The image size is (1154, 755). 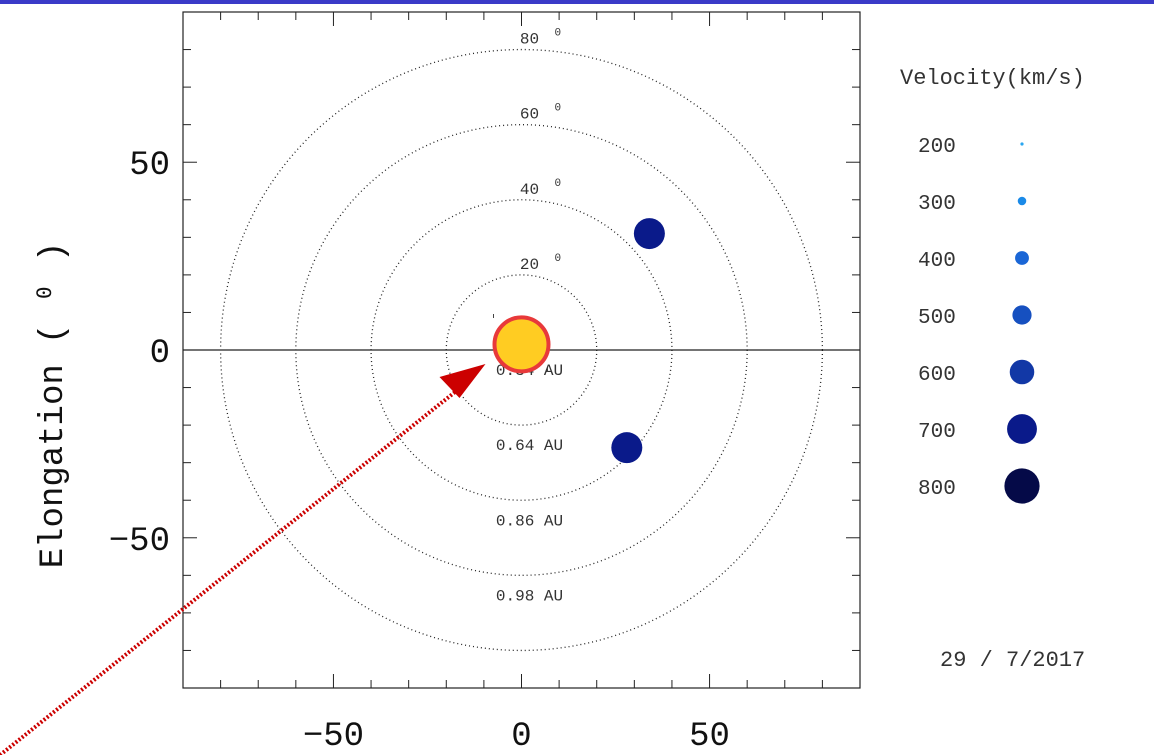 I want to click on sun-group, so click(x=521, y=344).